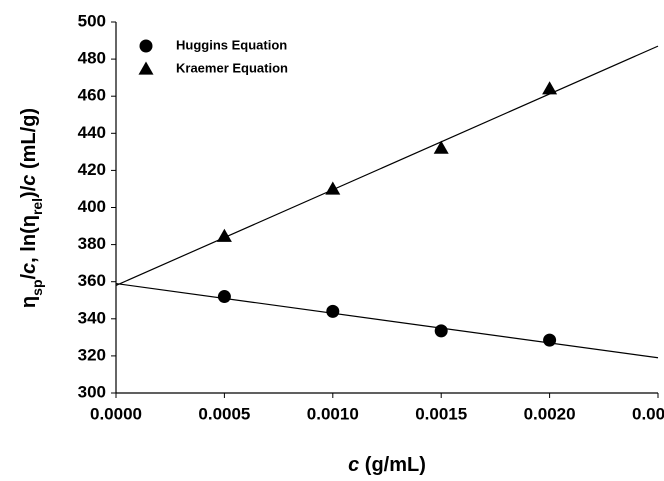  Describe the element at coordinates (37, 288) in the screenshot. I see `label-part: sp` at that location.